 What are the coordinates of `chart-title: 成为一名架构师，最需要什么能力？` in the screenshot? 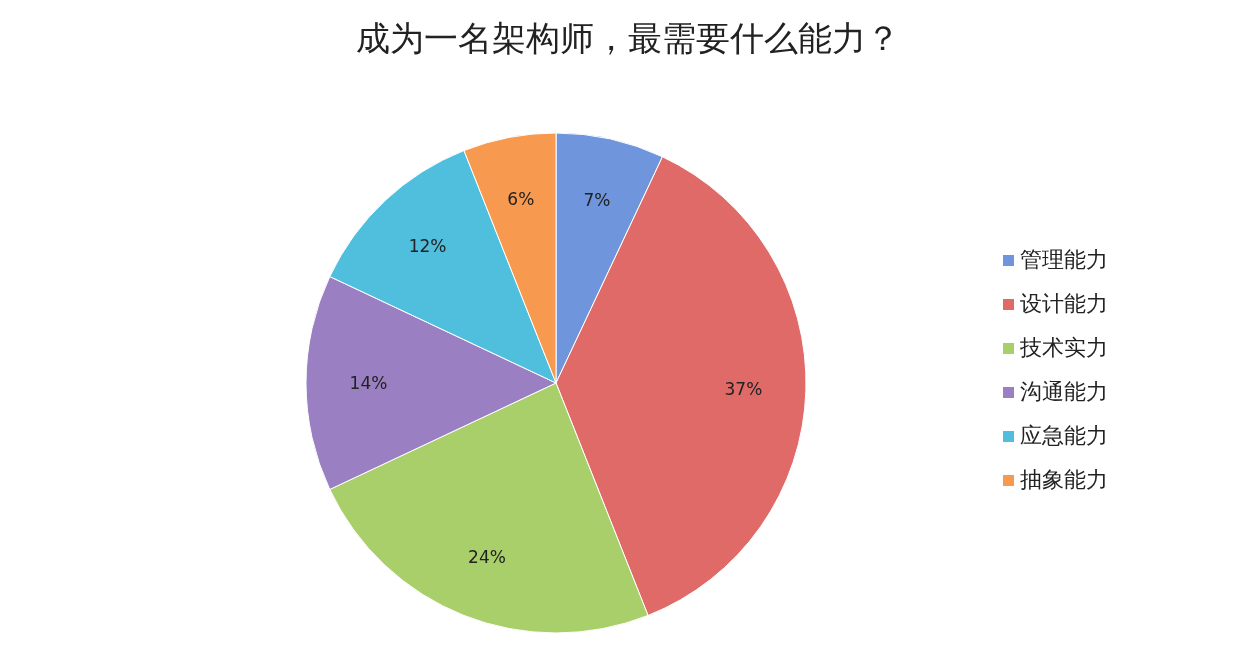 It's located at (628, 38).